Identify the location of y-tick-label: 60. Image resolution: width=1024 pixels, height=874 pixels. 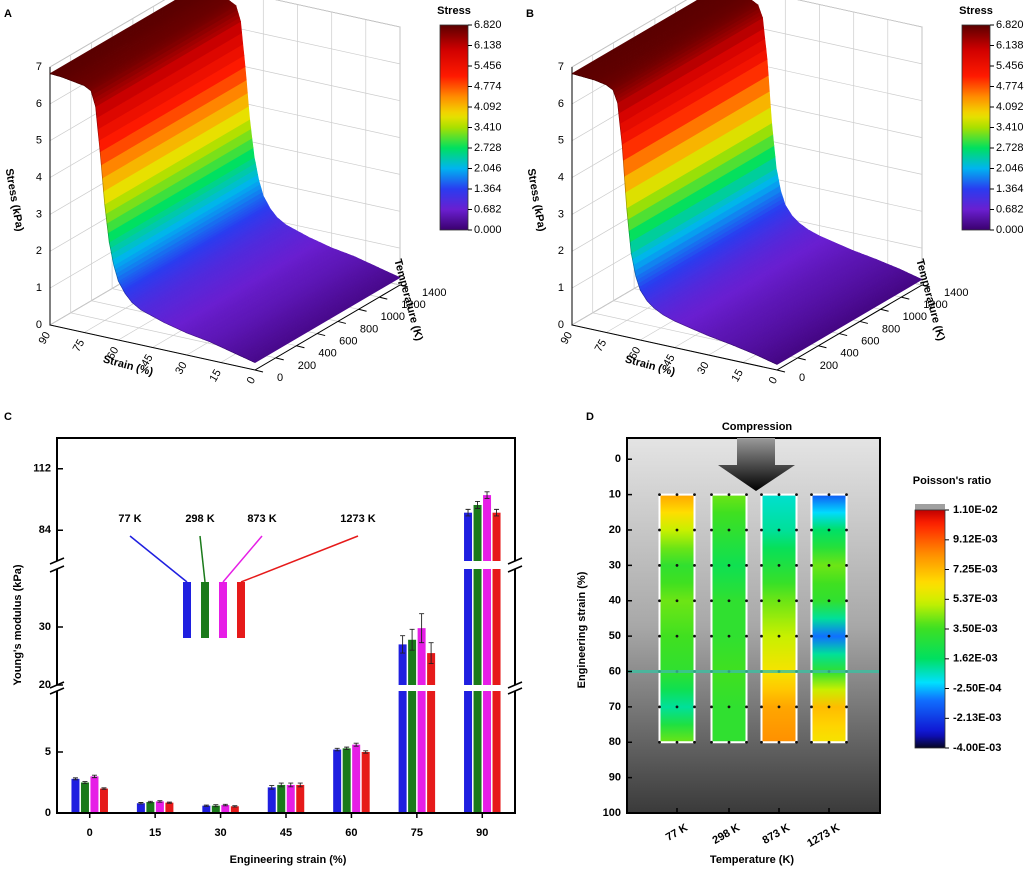
(615, 671).